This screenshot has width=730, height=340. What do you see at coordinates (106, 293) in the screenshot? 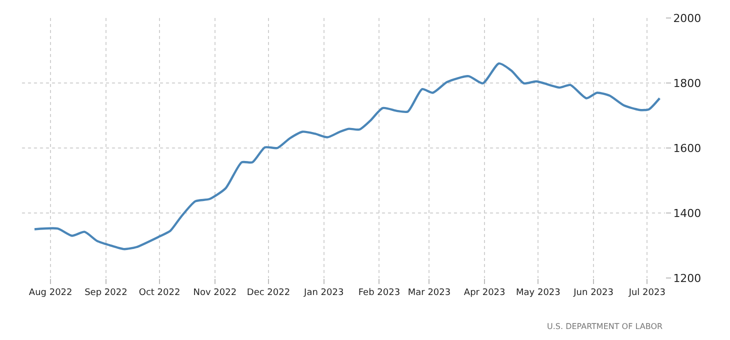
I see `x-tick-label: Sep 2022` at bounding box center [106, 293].